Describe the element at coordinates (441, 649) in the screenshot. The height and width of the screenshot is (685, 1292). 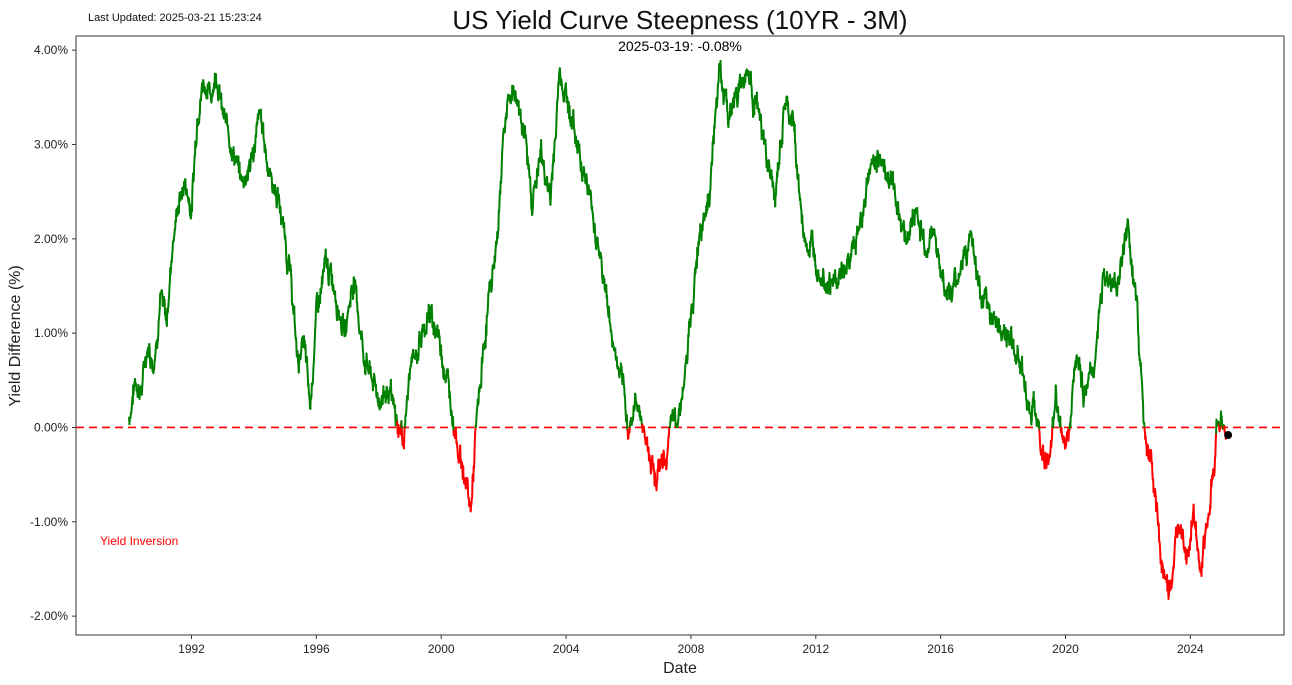
I see `x-tick-label: 2000` at that location.